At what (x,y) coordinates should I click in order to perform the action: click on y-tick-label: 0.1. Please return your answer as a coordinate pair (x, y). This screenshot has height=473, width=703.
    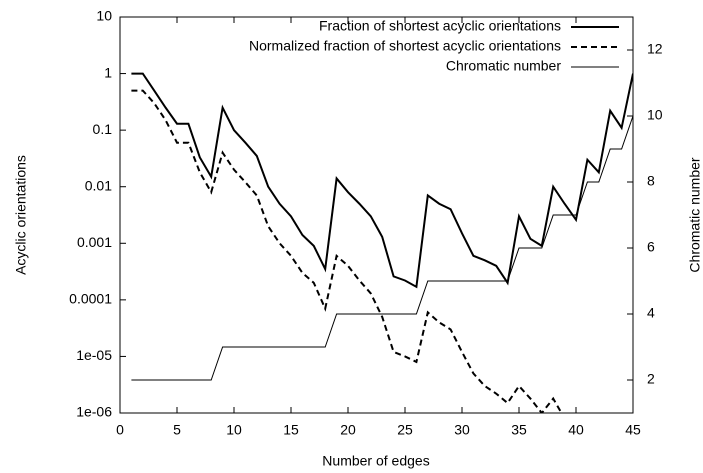
    Looking at the image, I should click on (103, 129).